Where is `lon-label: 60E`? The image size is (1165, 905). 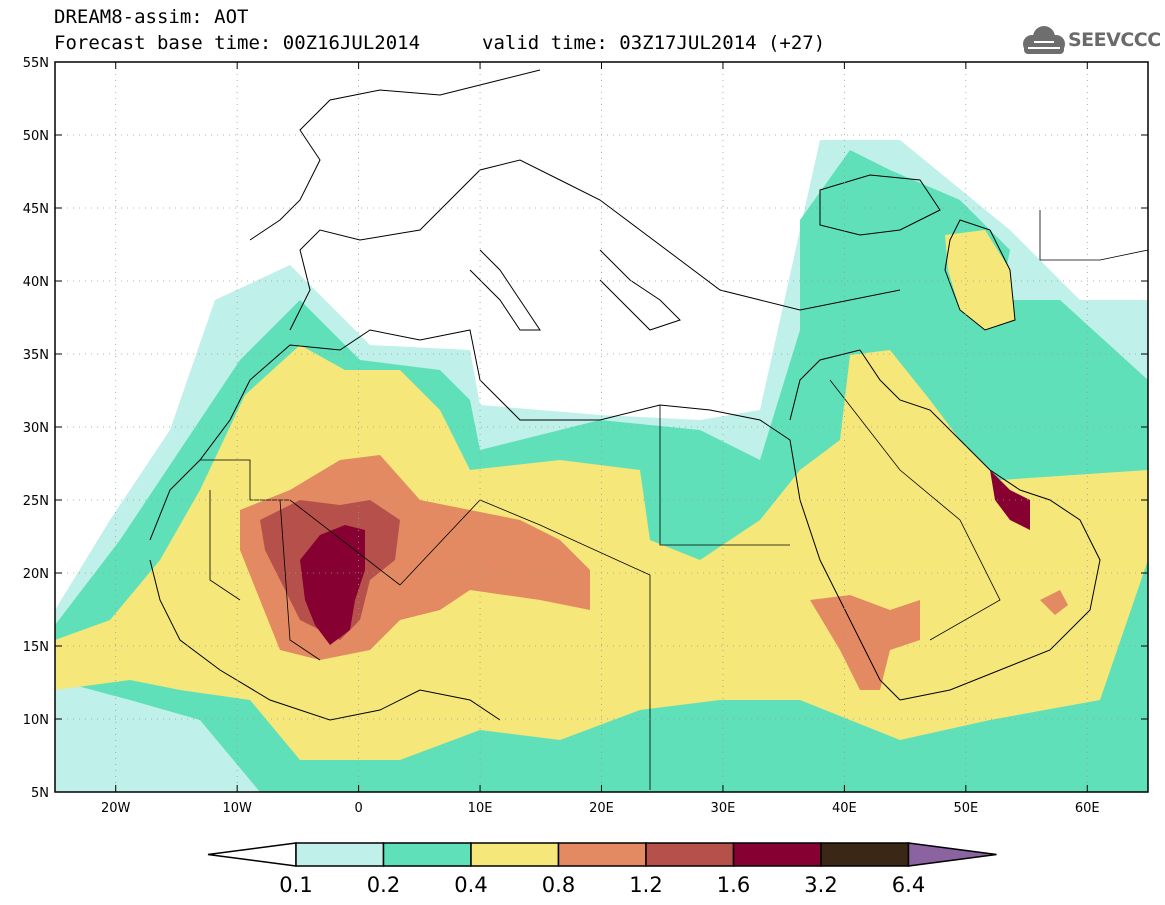
lon-label: 60E is located at coordinates (1087, 808).